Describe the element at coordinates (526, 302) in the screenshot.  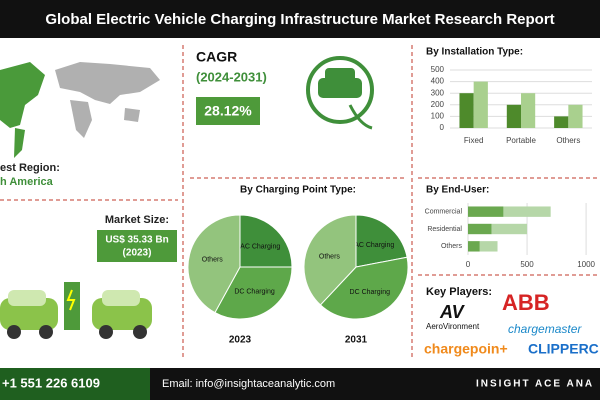
I see `player-logo: ABB` at that location.